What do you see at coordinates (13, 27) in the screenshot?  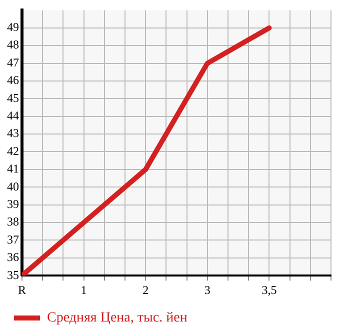 I see `y-tick-label: 49` at bounding box center [13, 27].